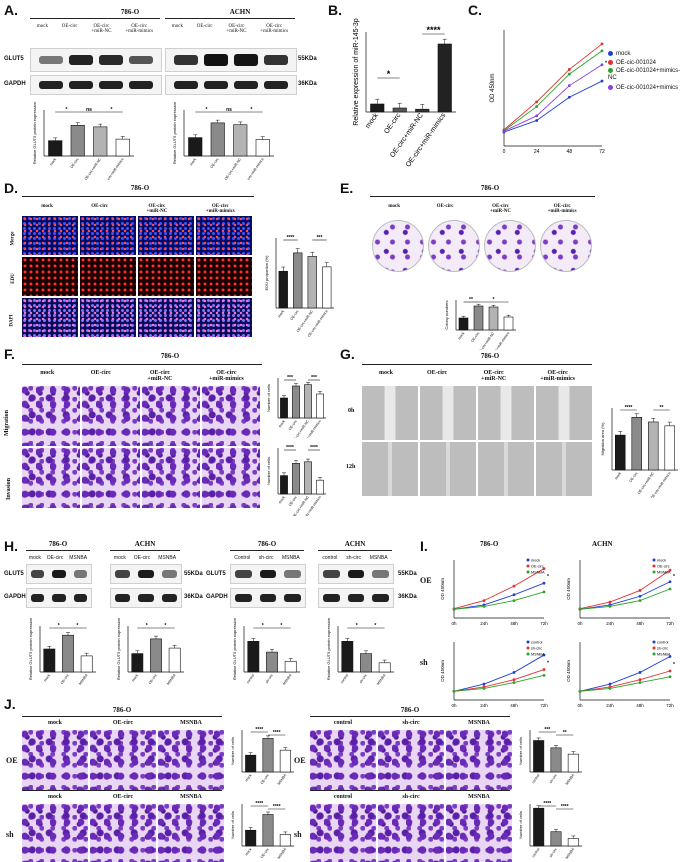 The height and width of the screenshot is (862, 685). Describe the element at coordinates (47, 206) in the screenshot. I see `d-col-mock: mock` at that location.